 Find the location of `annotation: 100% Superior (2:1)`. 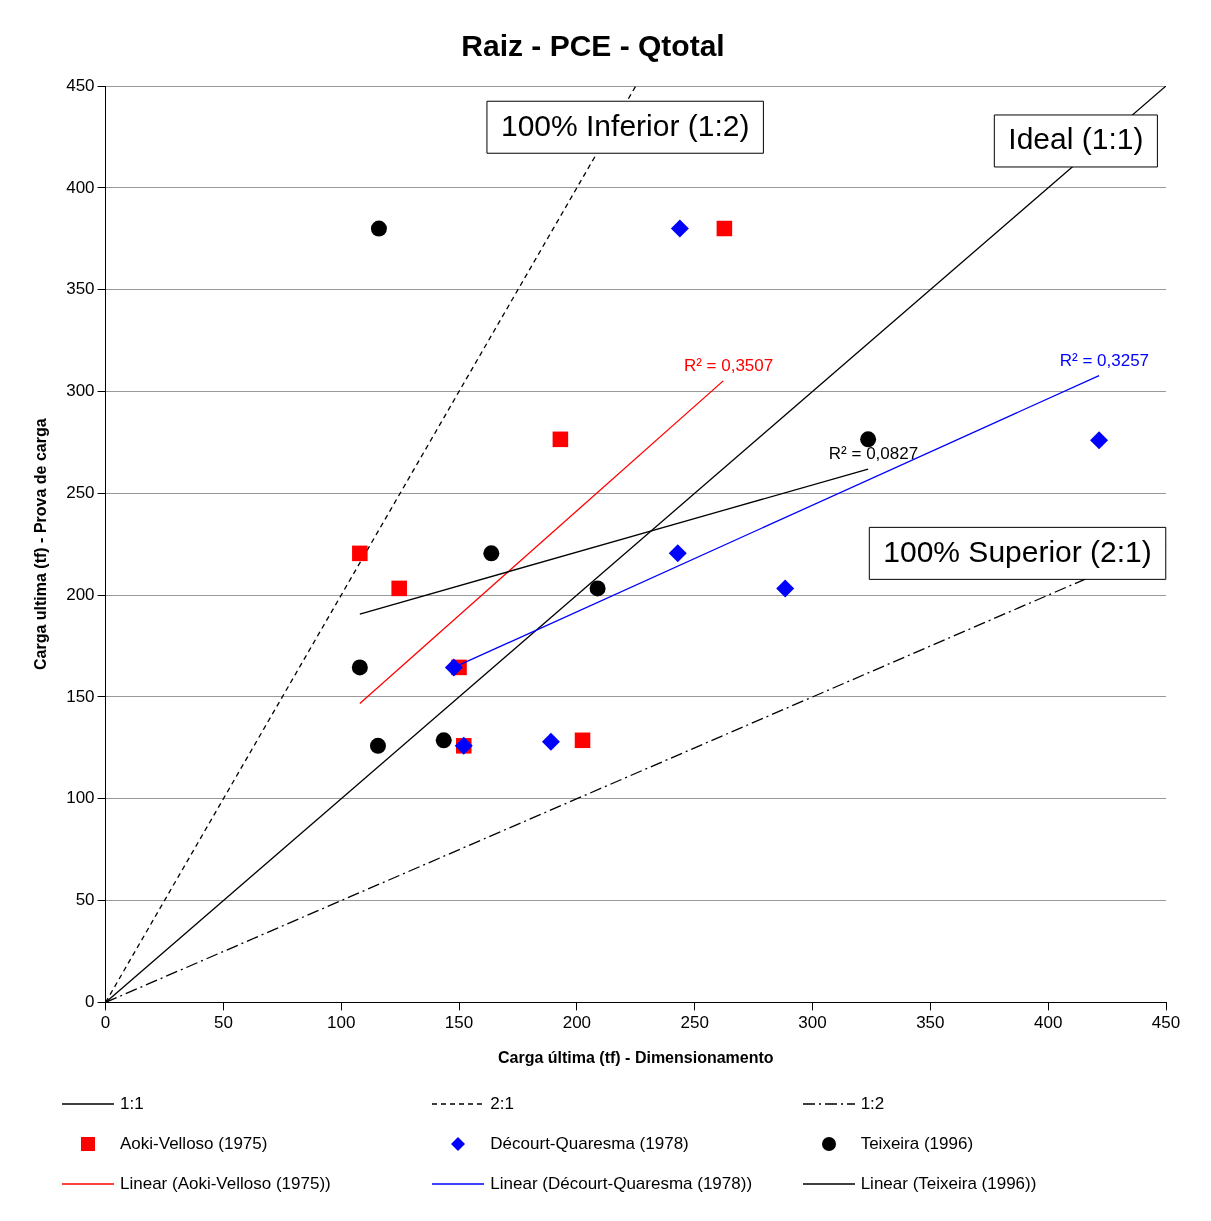

annotation: 100% Superior (2:1) is located at coordinates (1017, 551).